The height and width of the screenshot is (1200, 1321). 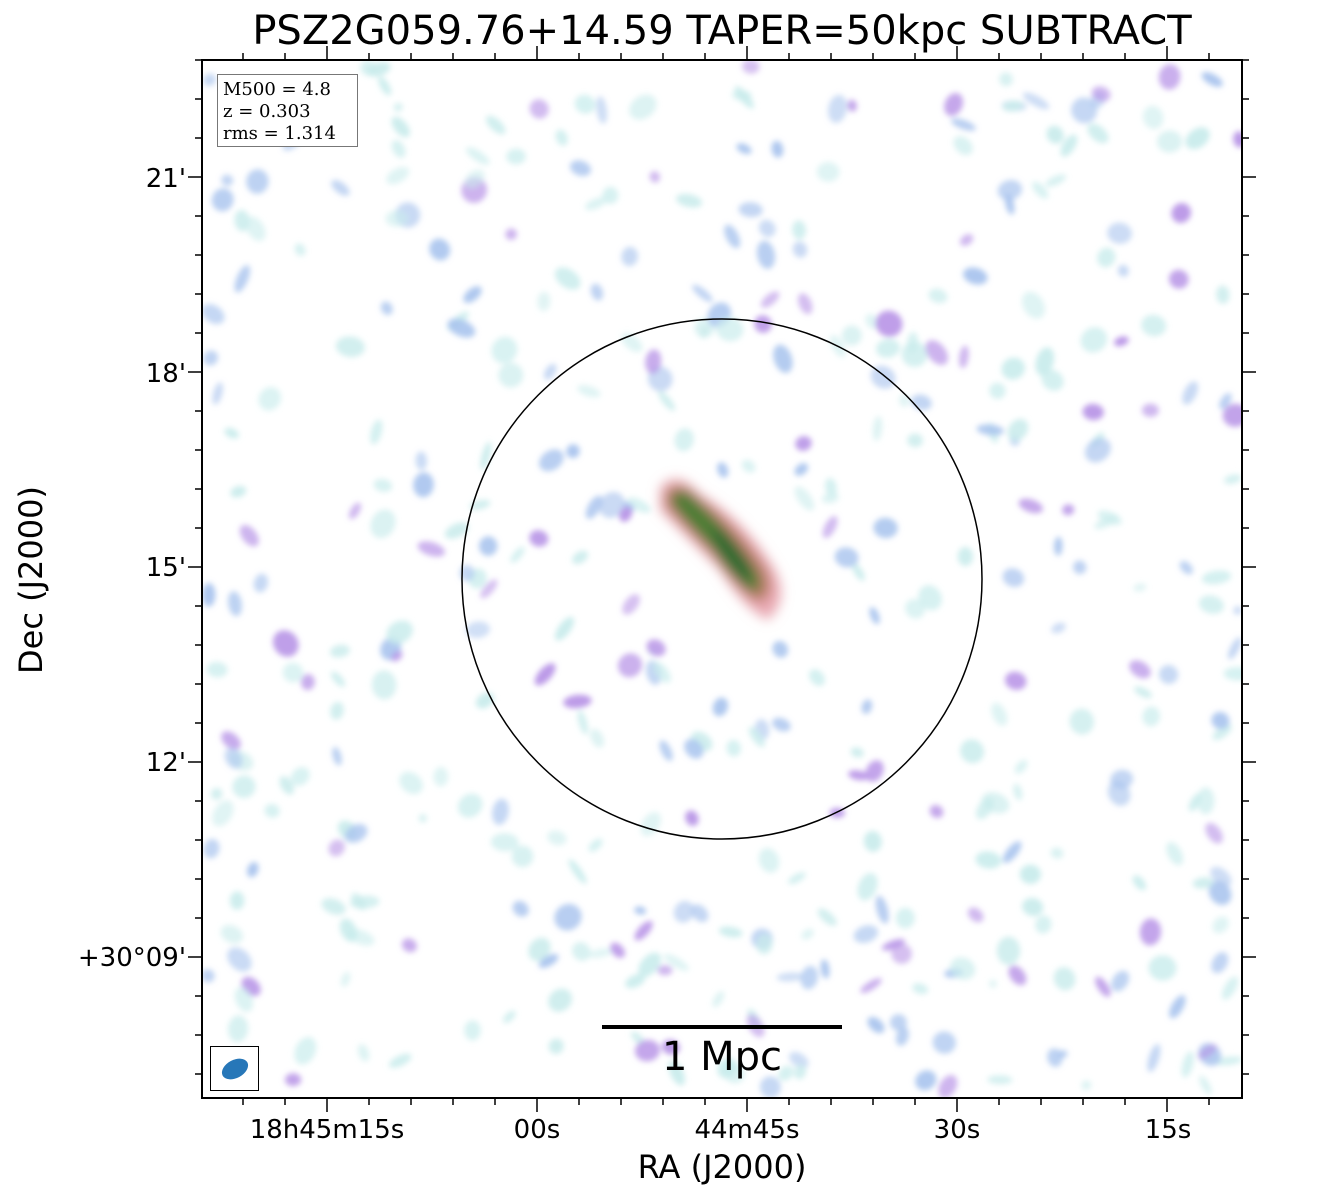 What do you see at coordinates (746, 1130) in the screenshot?
I see `x-tick-label: 44m45s` at bounding box center [746, 1130].